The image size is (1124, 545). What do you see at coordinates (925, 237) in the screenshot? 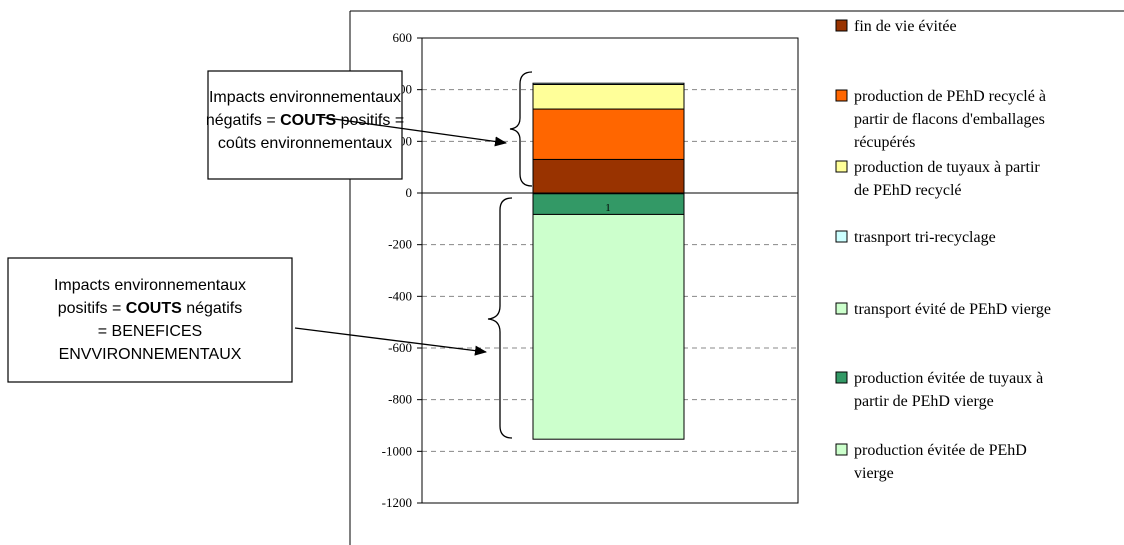
I see `legend-label-4: trasnport tri-recyclage` at bounding box center [925, 237].